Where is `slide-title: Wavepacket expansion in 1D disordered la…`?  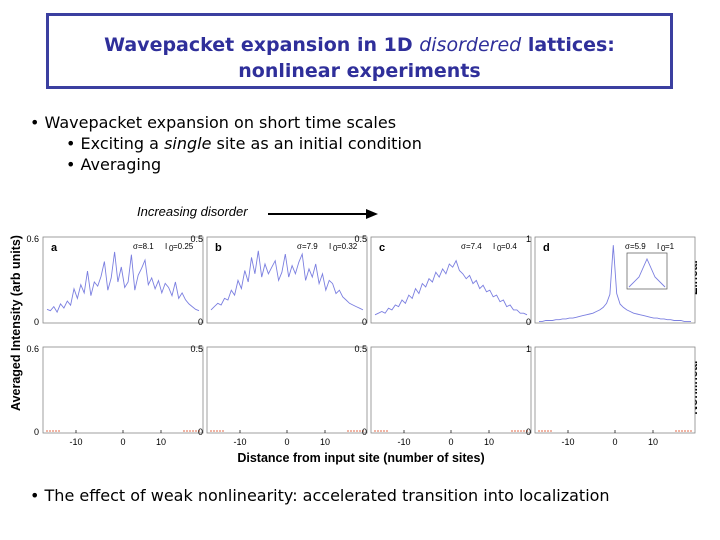
slide-title: Wavepacket expansion in 1D disordered la… is located at coordinates (359, 58).